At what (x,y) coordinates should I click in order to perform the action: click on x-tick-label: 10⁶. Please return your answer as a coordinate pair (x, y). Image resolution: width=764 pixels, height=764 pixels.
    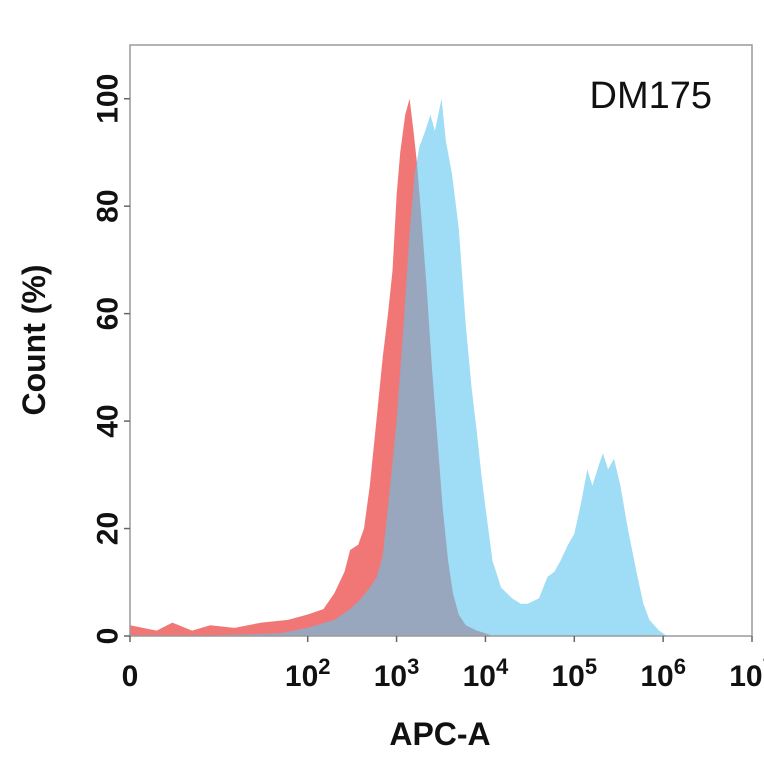
    Looking at the image, I should click on (663, 673).